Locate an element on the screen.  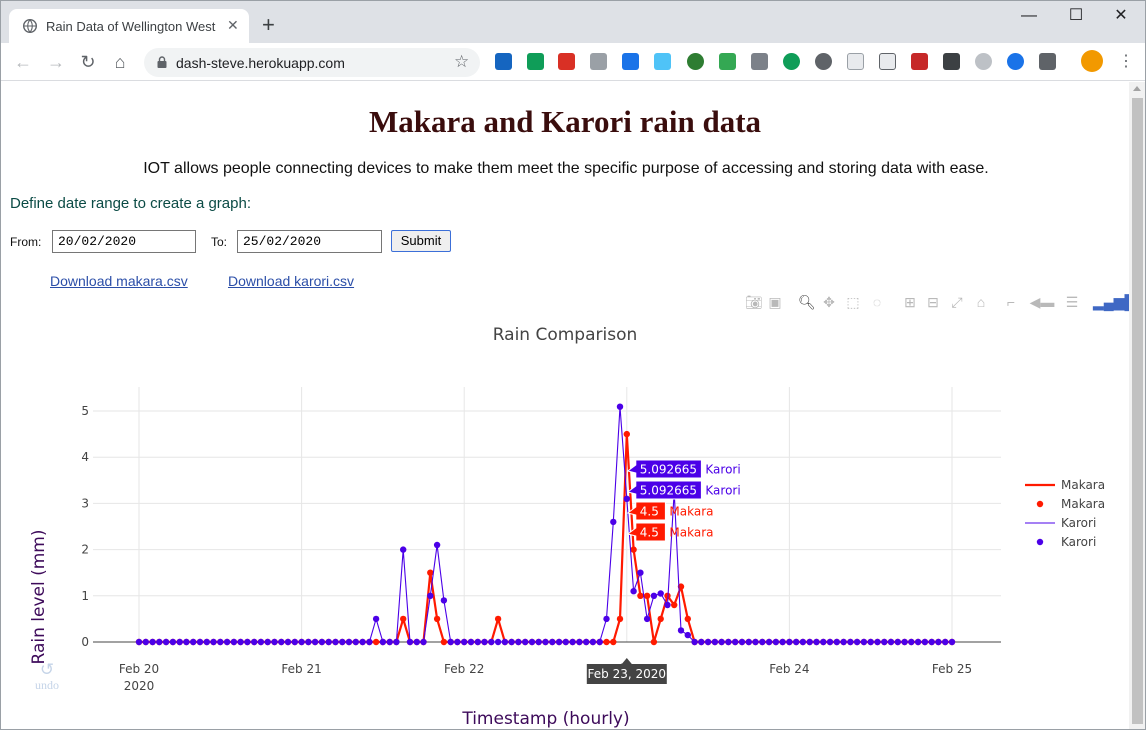
download-makara-link: Download makara.csv is located at coordinates (119, 281).